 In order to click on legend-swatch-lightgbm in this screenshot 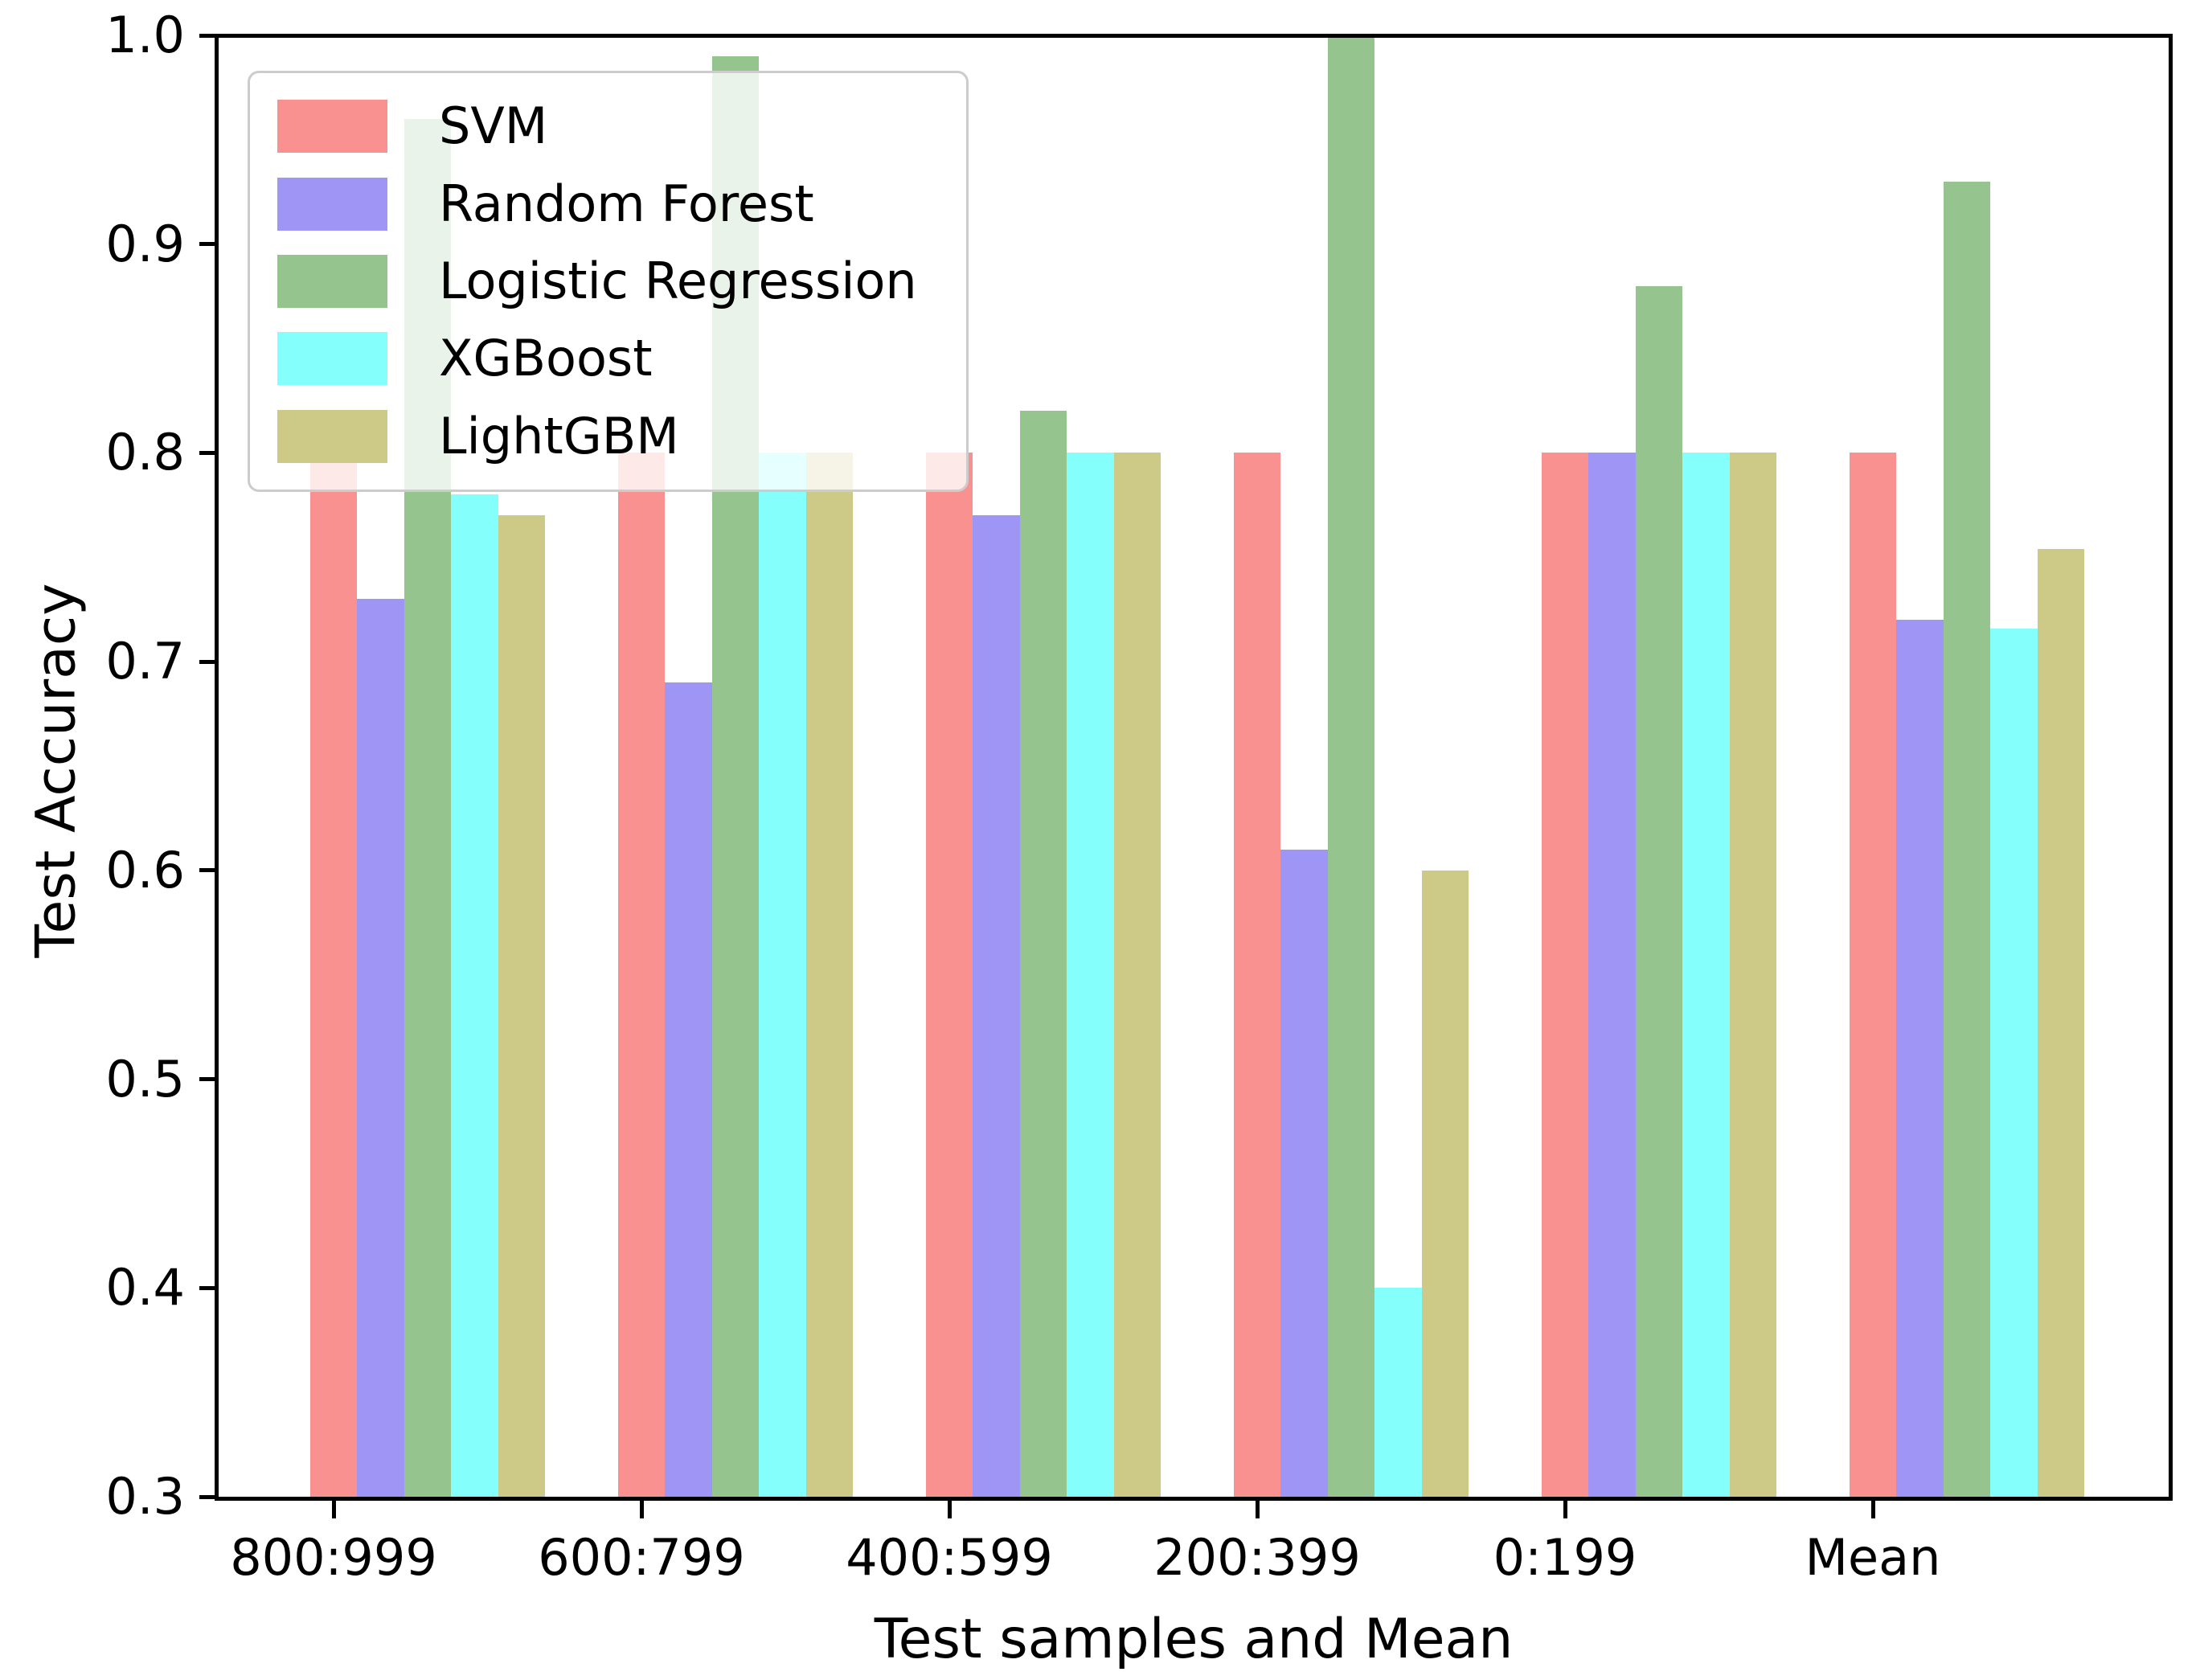, I will do `click(332, 436)`.